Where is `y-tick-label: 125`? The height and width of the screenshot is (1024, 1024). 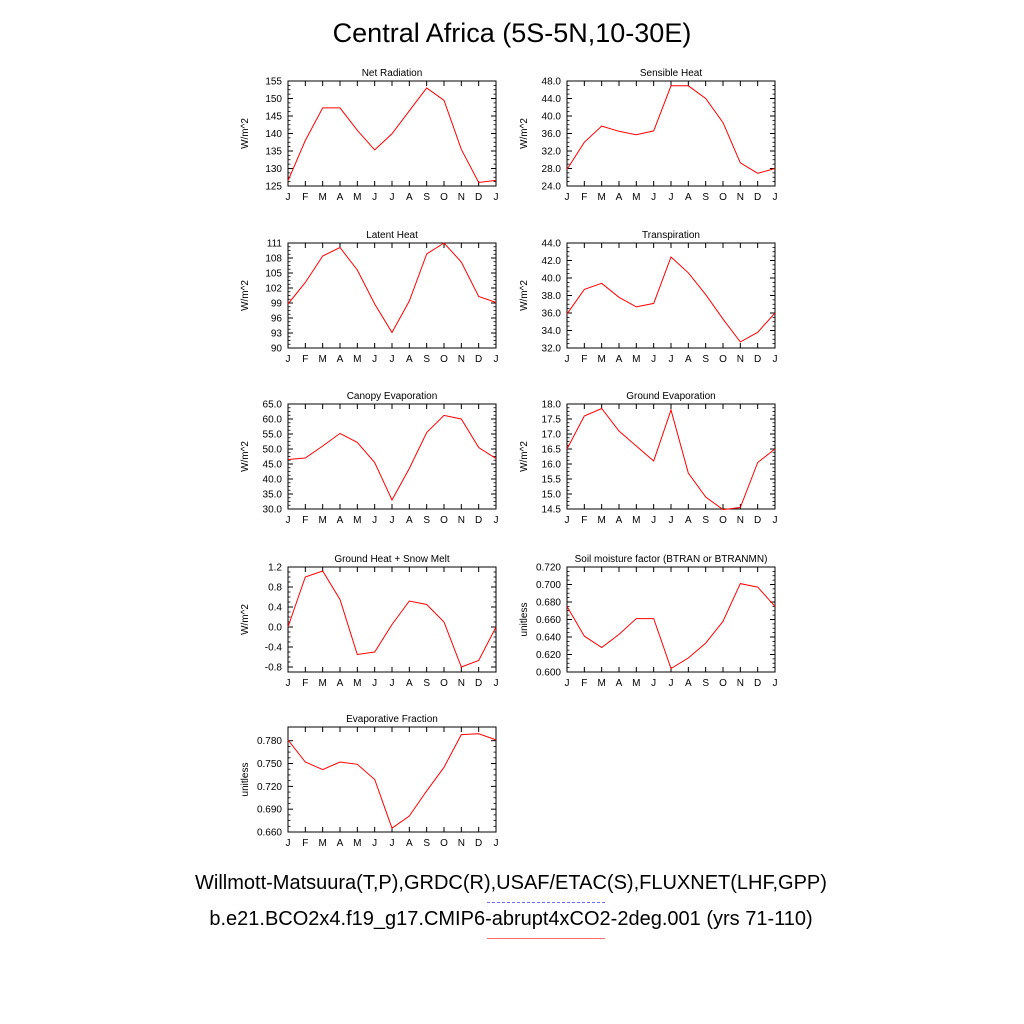 y-tick-label: 125 is located at coordinates (273, 187).